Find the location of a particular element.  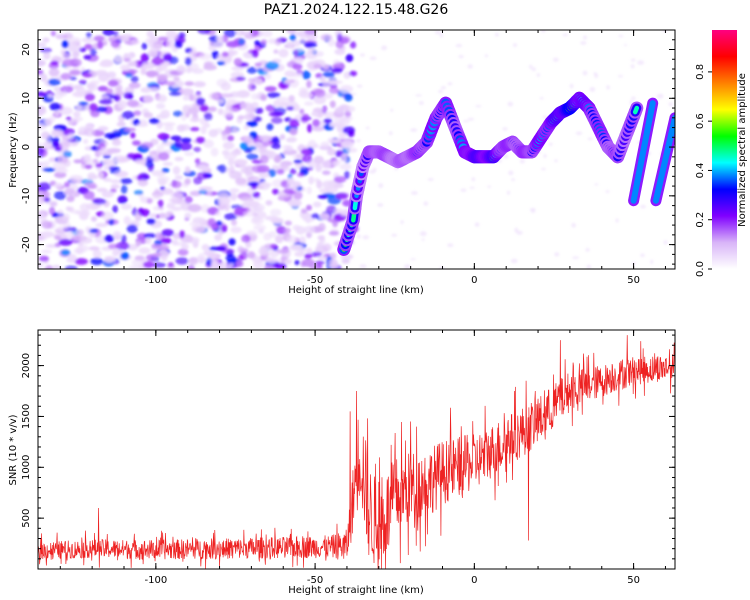

figure-title: PAZ1.2024.122.15.48.G26 is located at coordinates (356, 10).